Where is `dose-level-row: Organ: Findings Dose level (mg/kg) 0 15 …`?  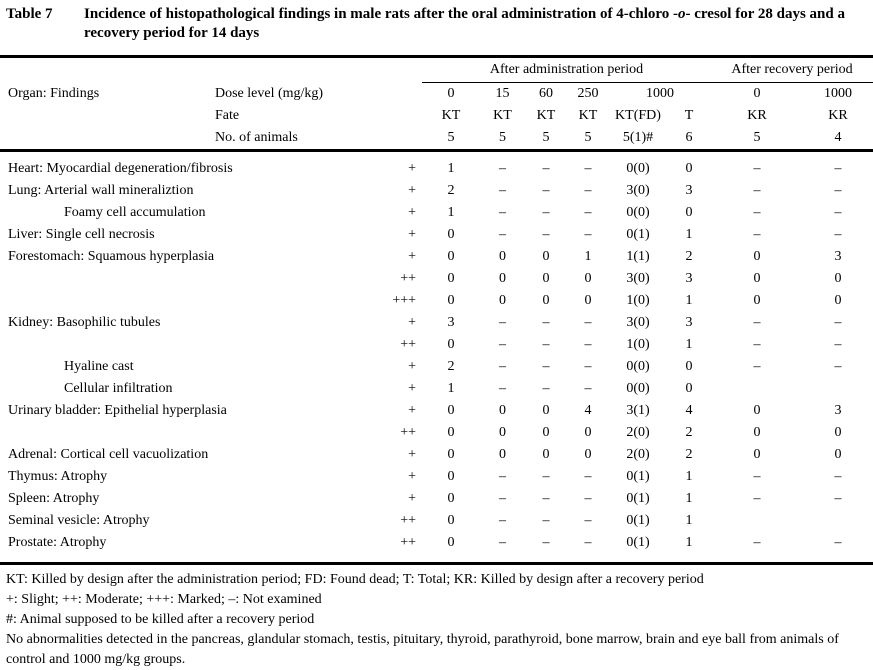 dose-level-row: Organ: Findings Dose level (mg/kg) 0 15 … is located at coordinates (436, 94).